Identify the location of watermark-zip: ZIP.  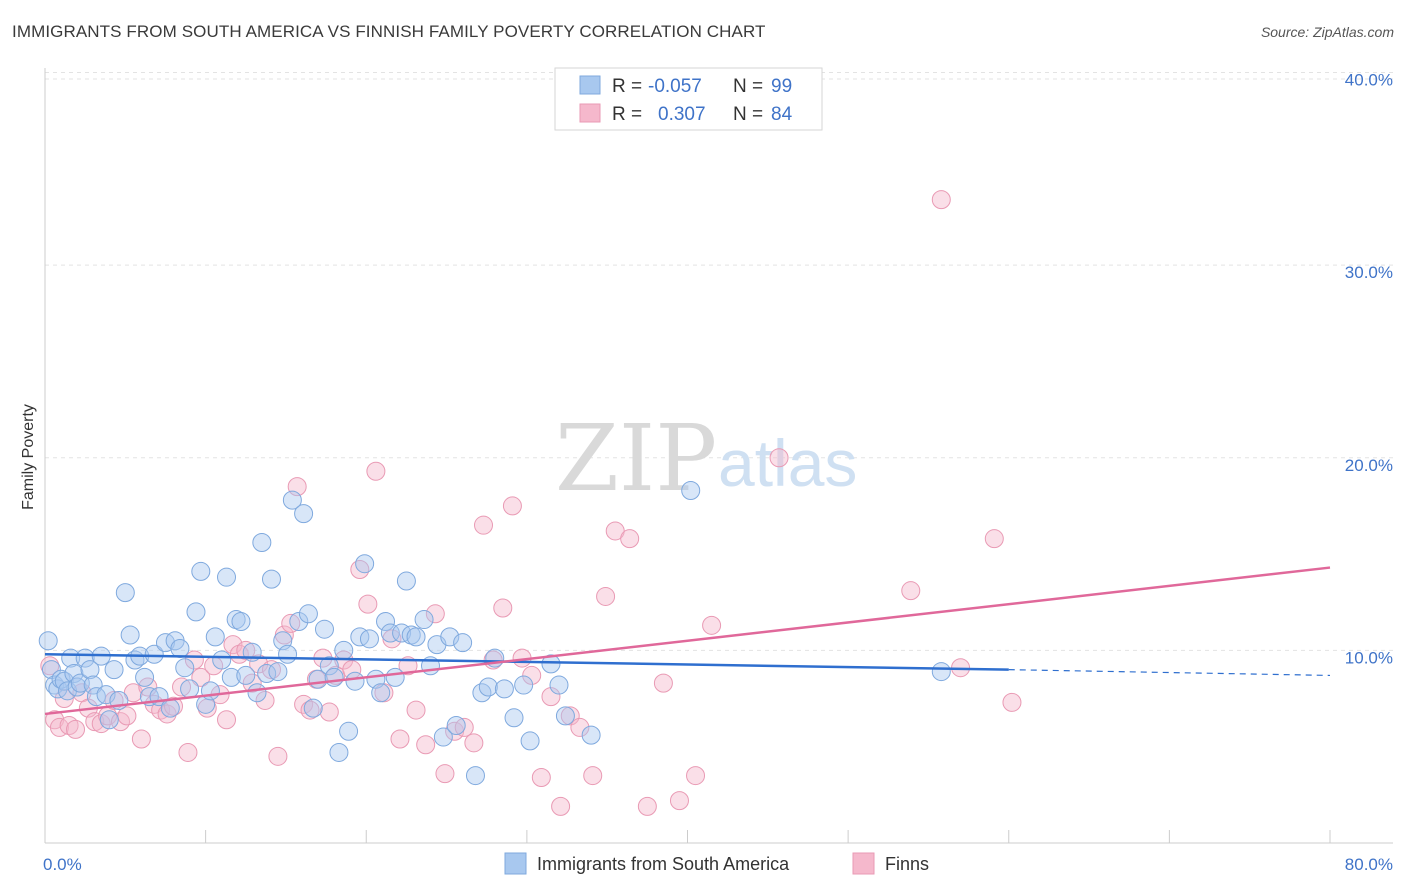
(636, 458).